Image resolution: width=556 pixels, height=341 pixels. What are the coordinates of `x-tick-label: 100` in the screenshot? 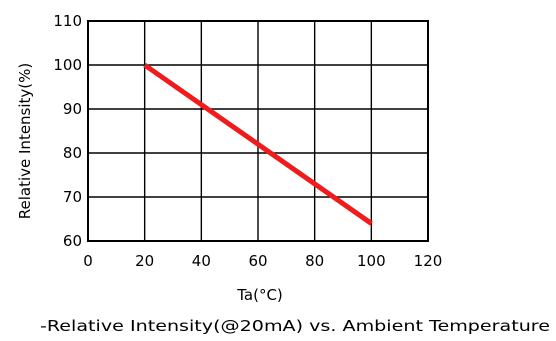 It's located at (371, 261).